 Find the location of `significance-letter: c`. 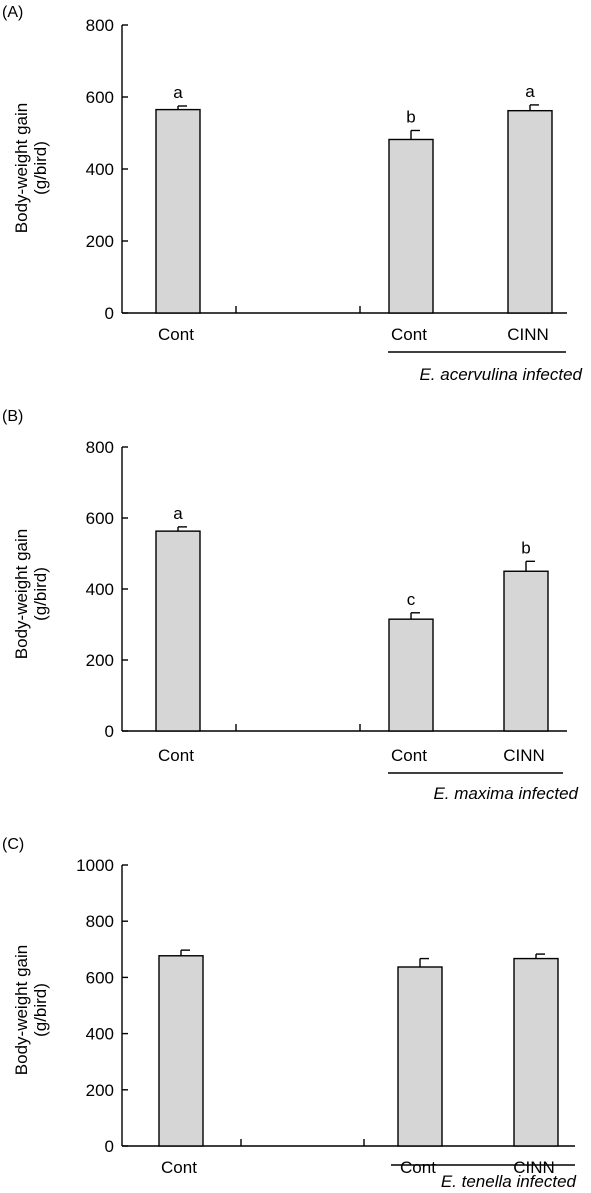

significance-letter: c is located at coordinates (411, 599).